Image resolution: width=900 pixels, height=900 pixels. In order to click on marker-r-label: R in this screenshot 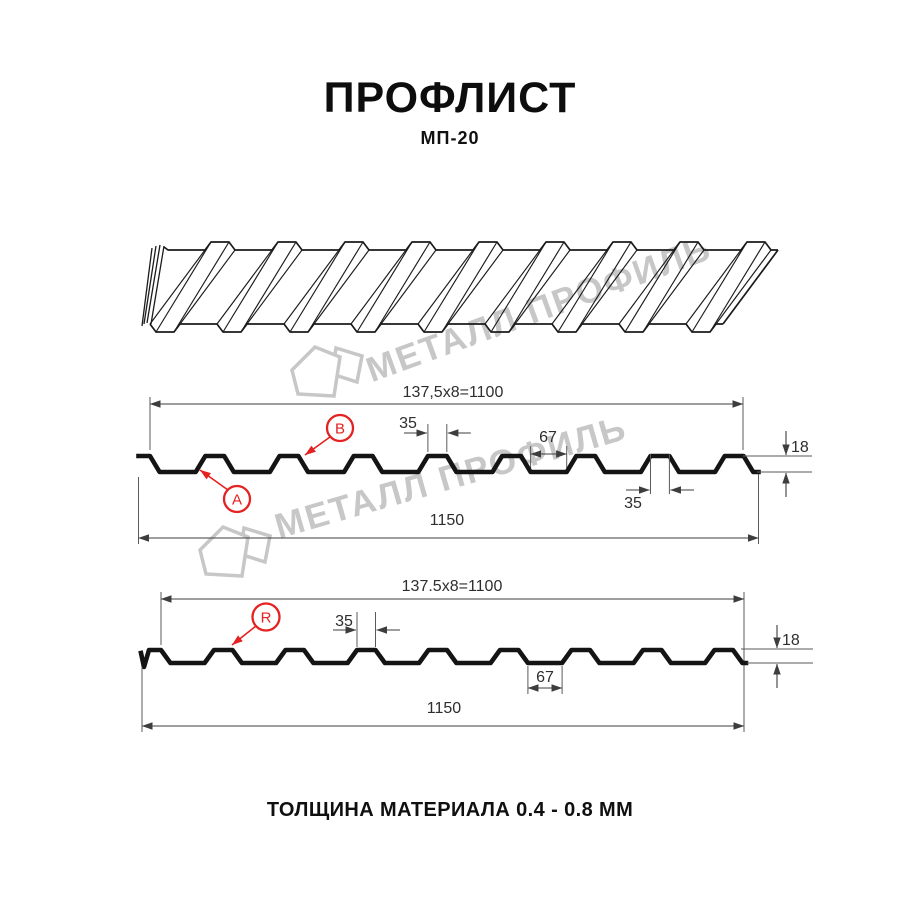, I will do `click(266, 618)`.